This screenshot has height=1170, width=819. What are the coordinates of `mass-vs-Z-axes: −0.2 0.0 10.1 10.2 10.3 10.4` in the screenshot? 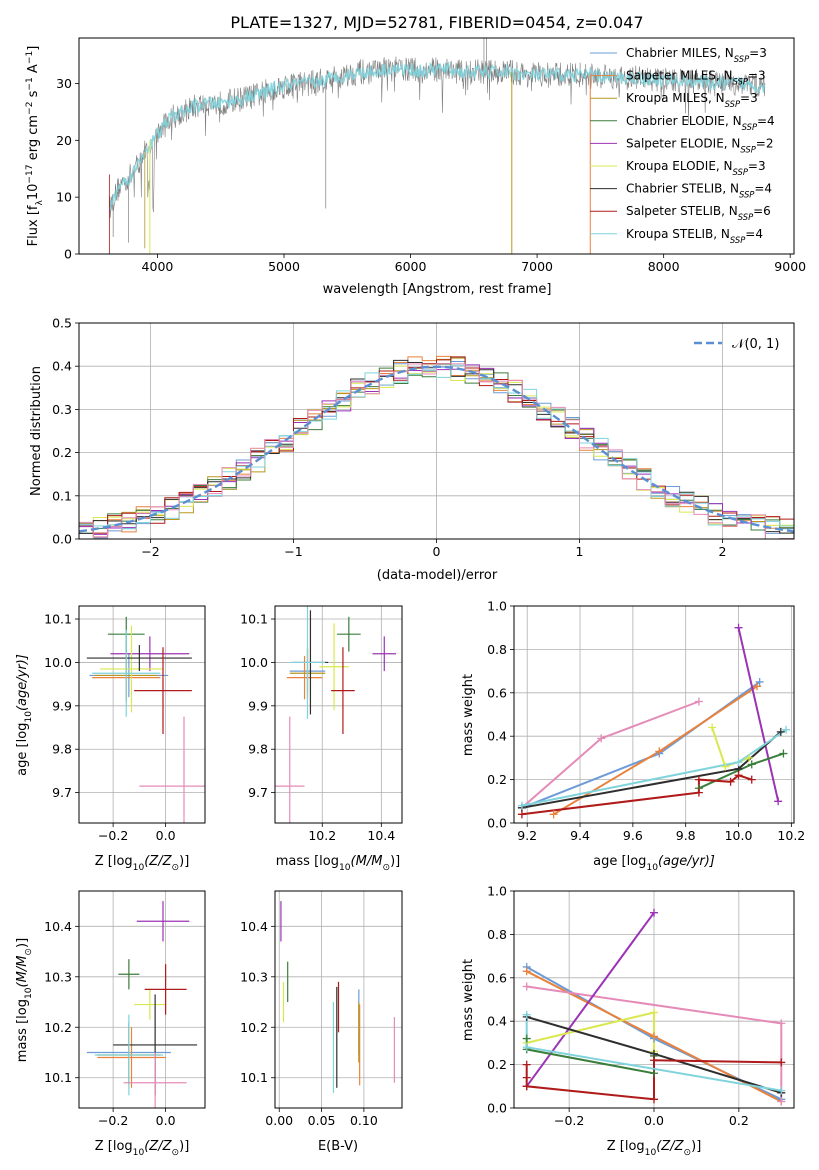 It's located at (125, 1009).